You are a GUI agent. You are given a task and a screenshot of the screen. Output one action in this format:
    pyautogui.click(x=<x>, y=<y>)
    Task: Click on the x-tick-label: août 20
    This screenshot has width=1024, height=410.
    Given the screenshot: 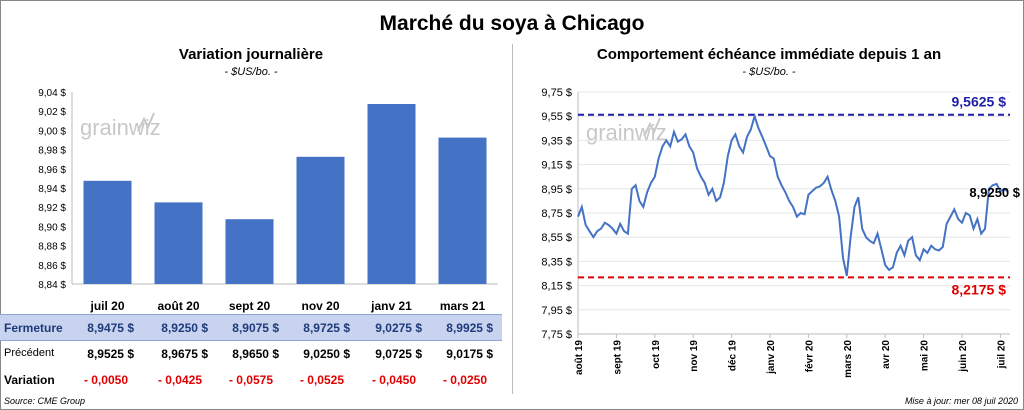 What is the action you would take?
    pyautogui.click(x=178, y=306)
    